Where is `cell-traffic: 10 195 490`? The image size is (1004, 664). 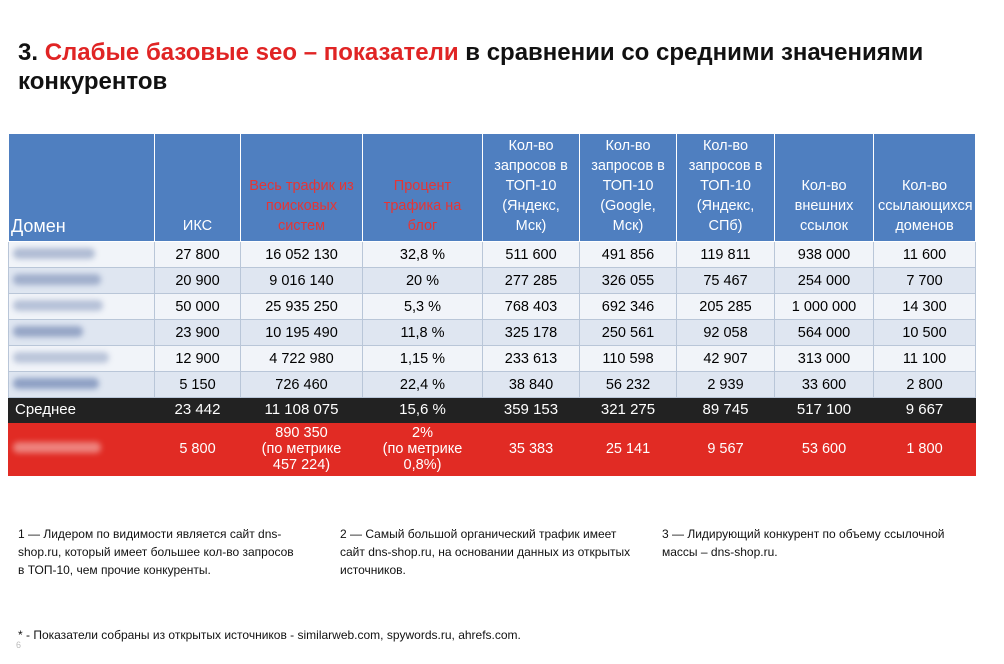 cell-traffic: 10 195 490 is located at coordinates (301, 332).